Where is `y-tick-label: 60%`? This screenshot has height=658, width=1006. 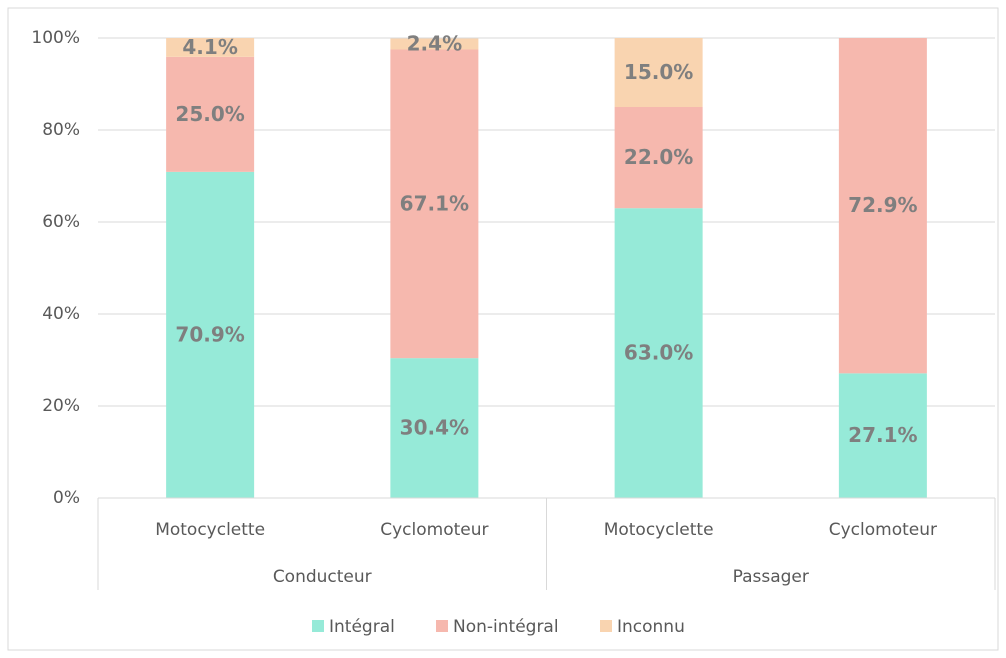 y-tick-label: 60% is located at coordinates (61, 222).